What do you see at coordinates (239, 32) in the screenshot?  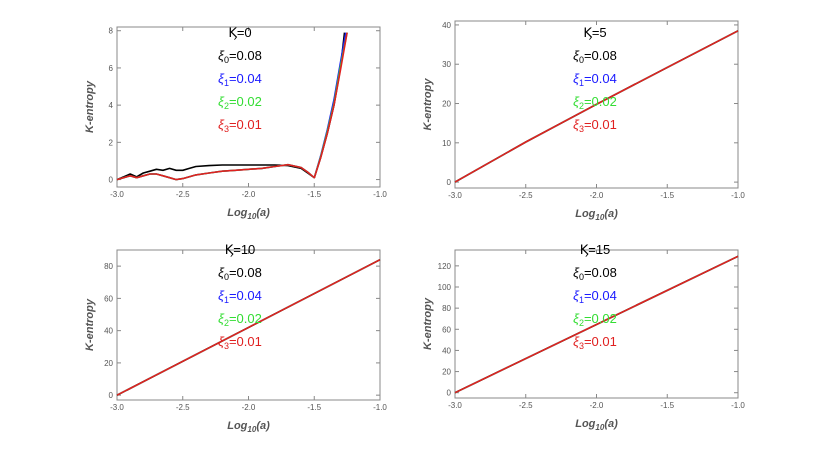 I see `kappa-label: Ϗ=0` at bounding box center [239, 32].